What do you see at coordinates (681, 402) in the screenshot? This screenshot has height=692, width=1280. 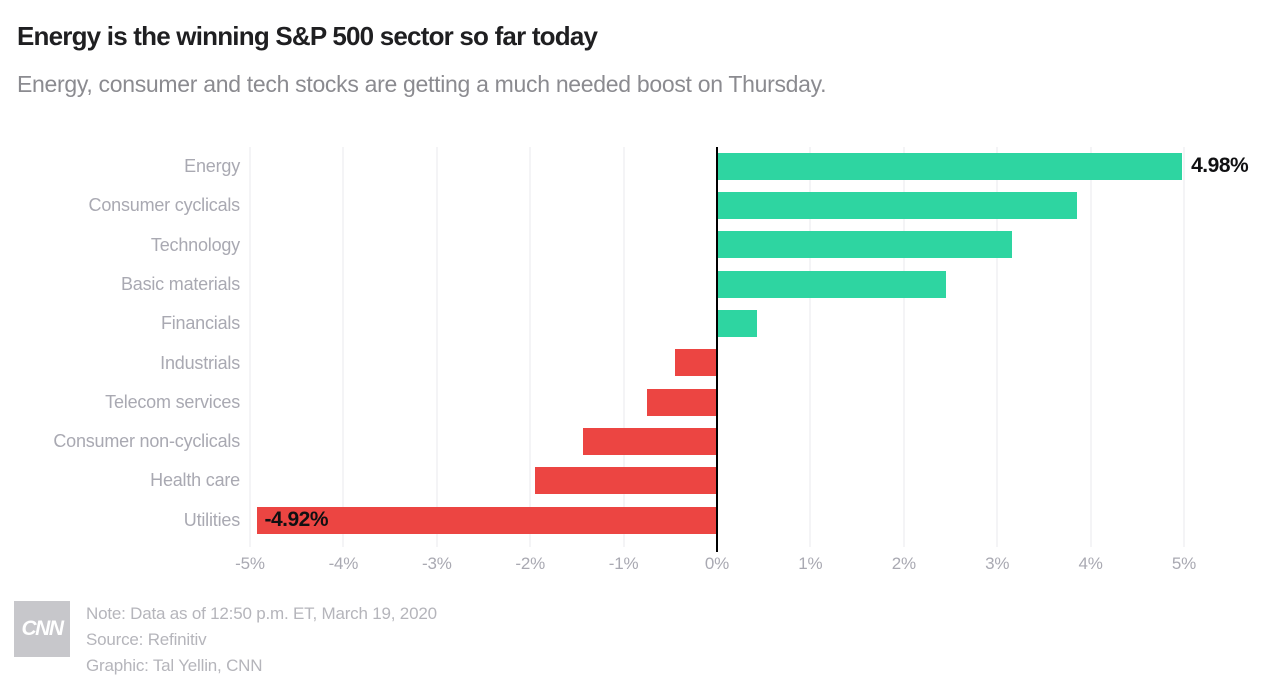 I see `bar-telecom-services` at bounding box center [681, 402].